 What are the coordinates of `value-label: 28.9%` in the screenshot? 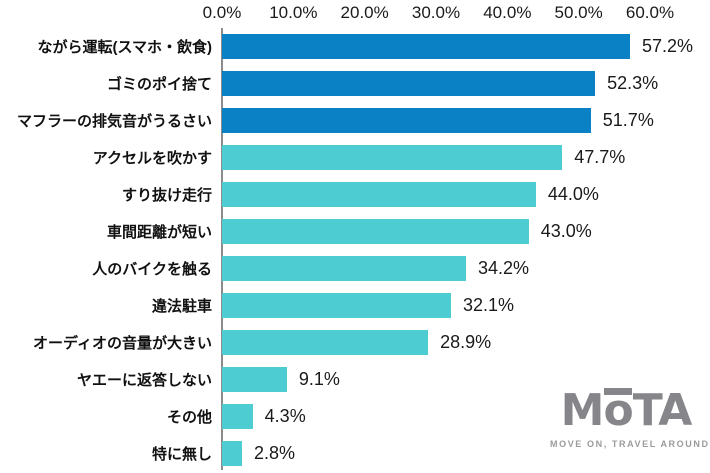 It's located at (466, 342).